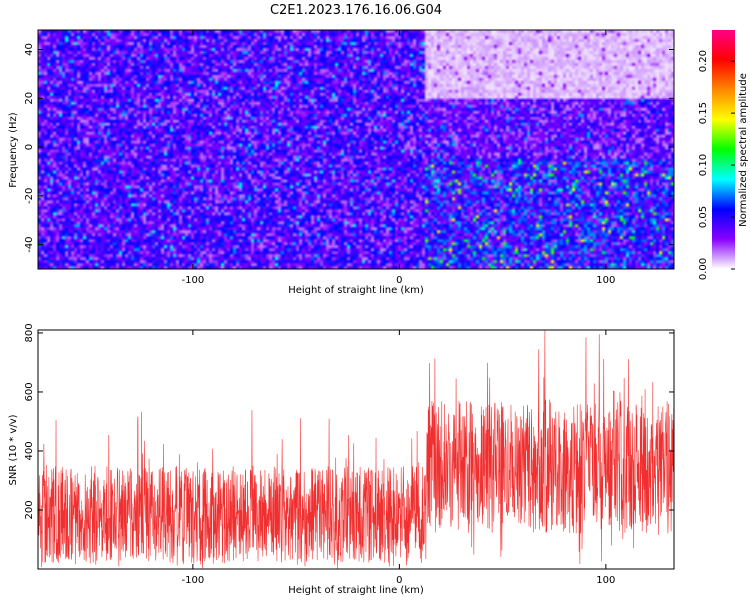  Describe the element at coordinates (29, 147) in the screenshot. I see `y-tick-label: 0` at that location.